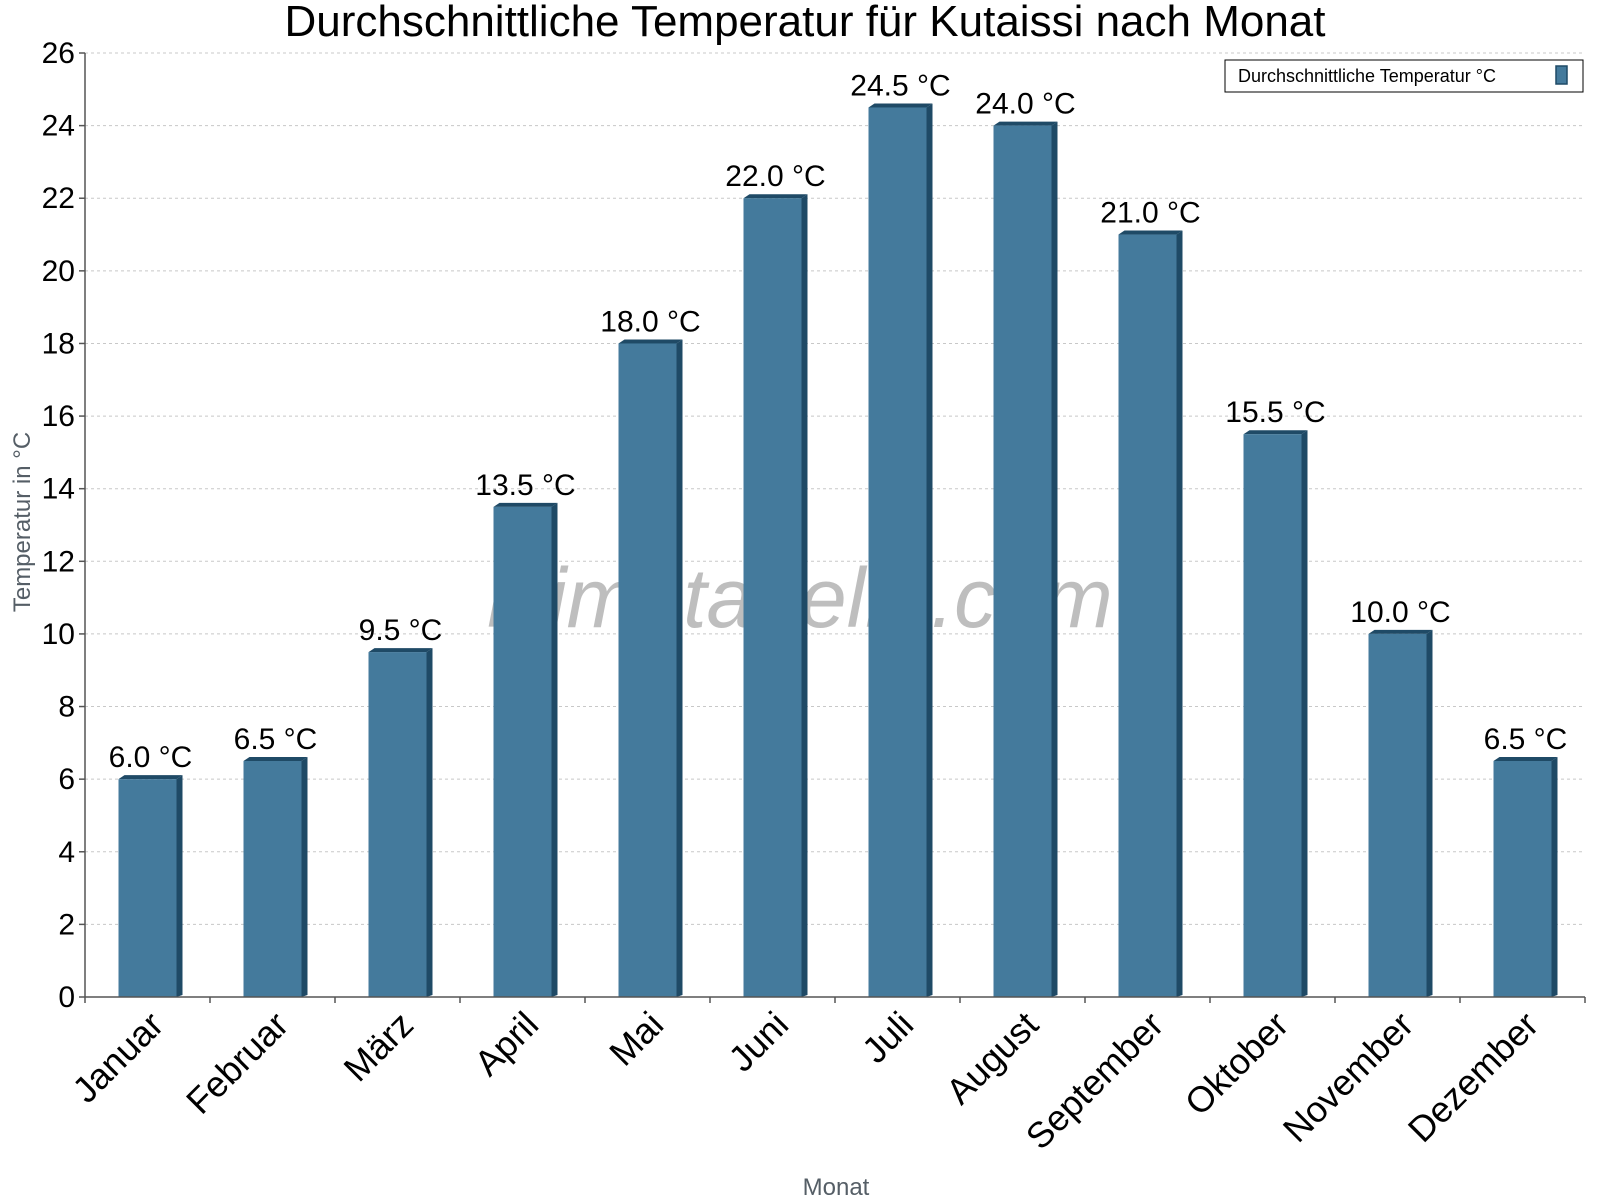 The height and width of the screenshot is (1200, 1600). What do you see at coordinates (1275, 412) in the screenshot?
I see `data-label: 15.5 °C` at bounding box center [1275, 412].